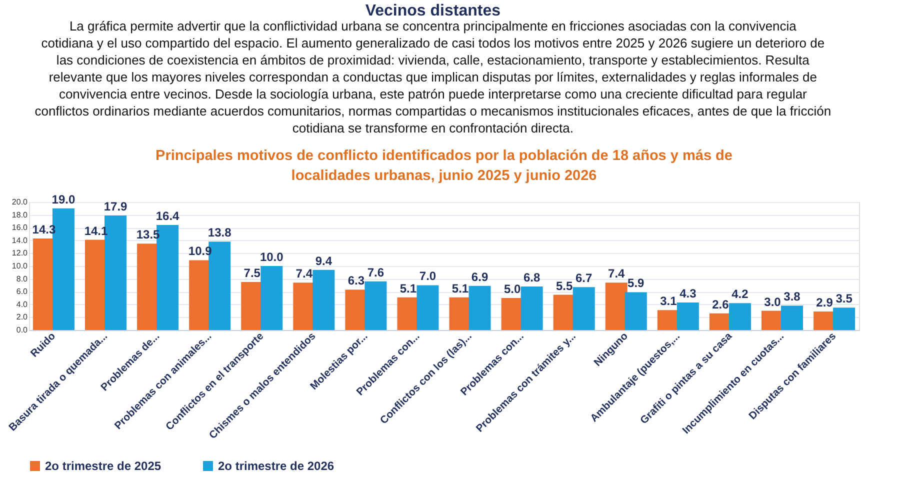  What do you see at coordinates (433, 11) in the screenshot?
I see `chart-title: Vecinos distantes` at bounding box center [433, 11].